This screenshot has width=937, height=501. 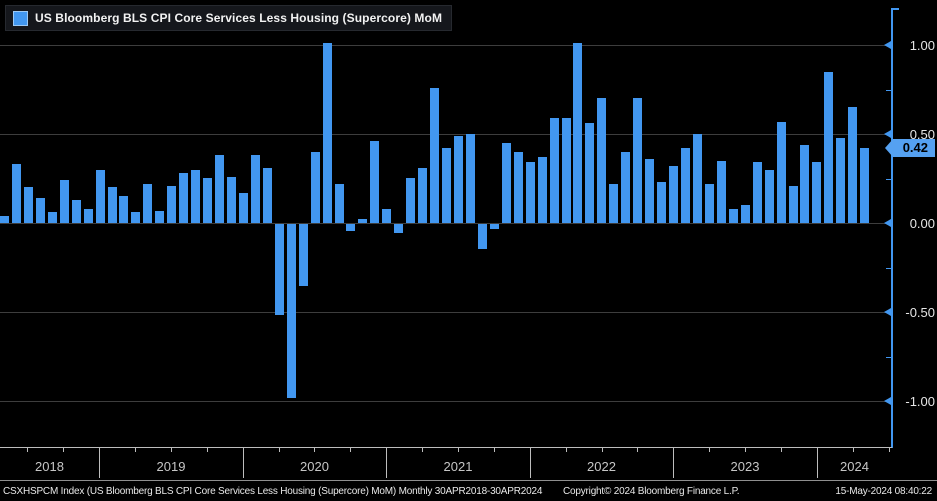 I want to click on status-timestamp: 15-May-2024 08:40:22, so click(x=883, y=491).